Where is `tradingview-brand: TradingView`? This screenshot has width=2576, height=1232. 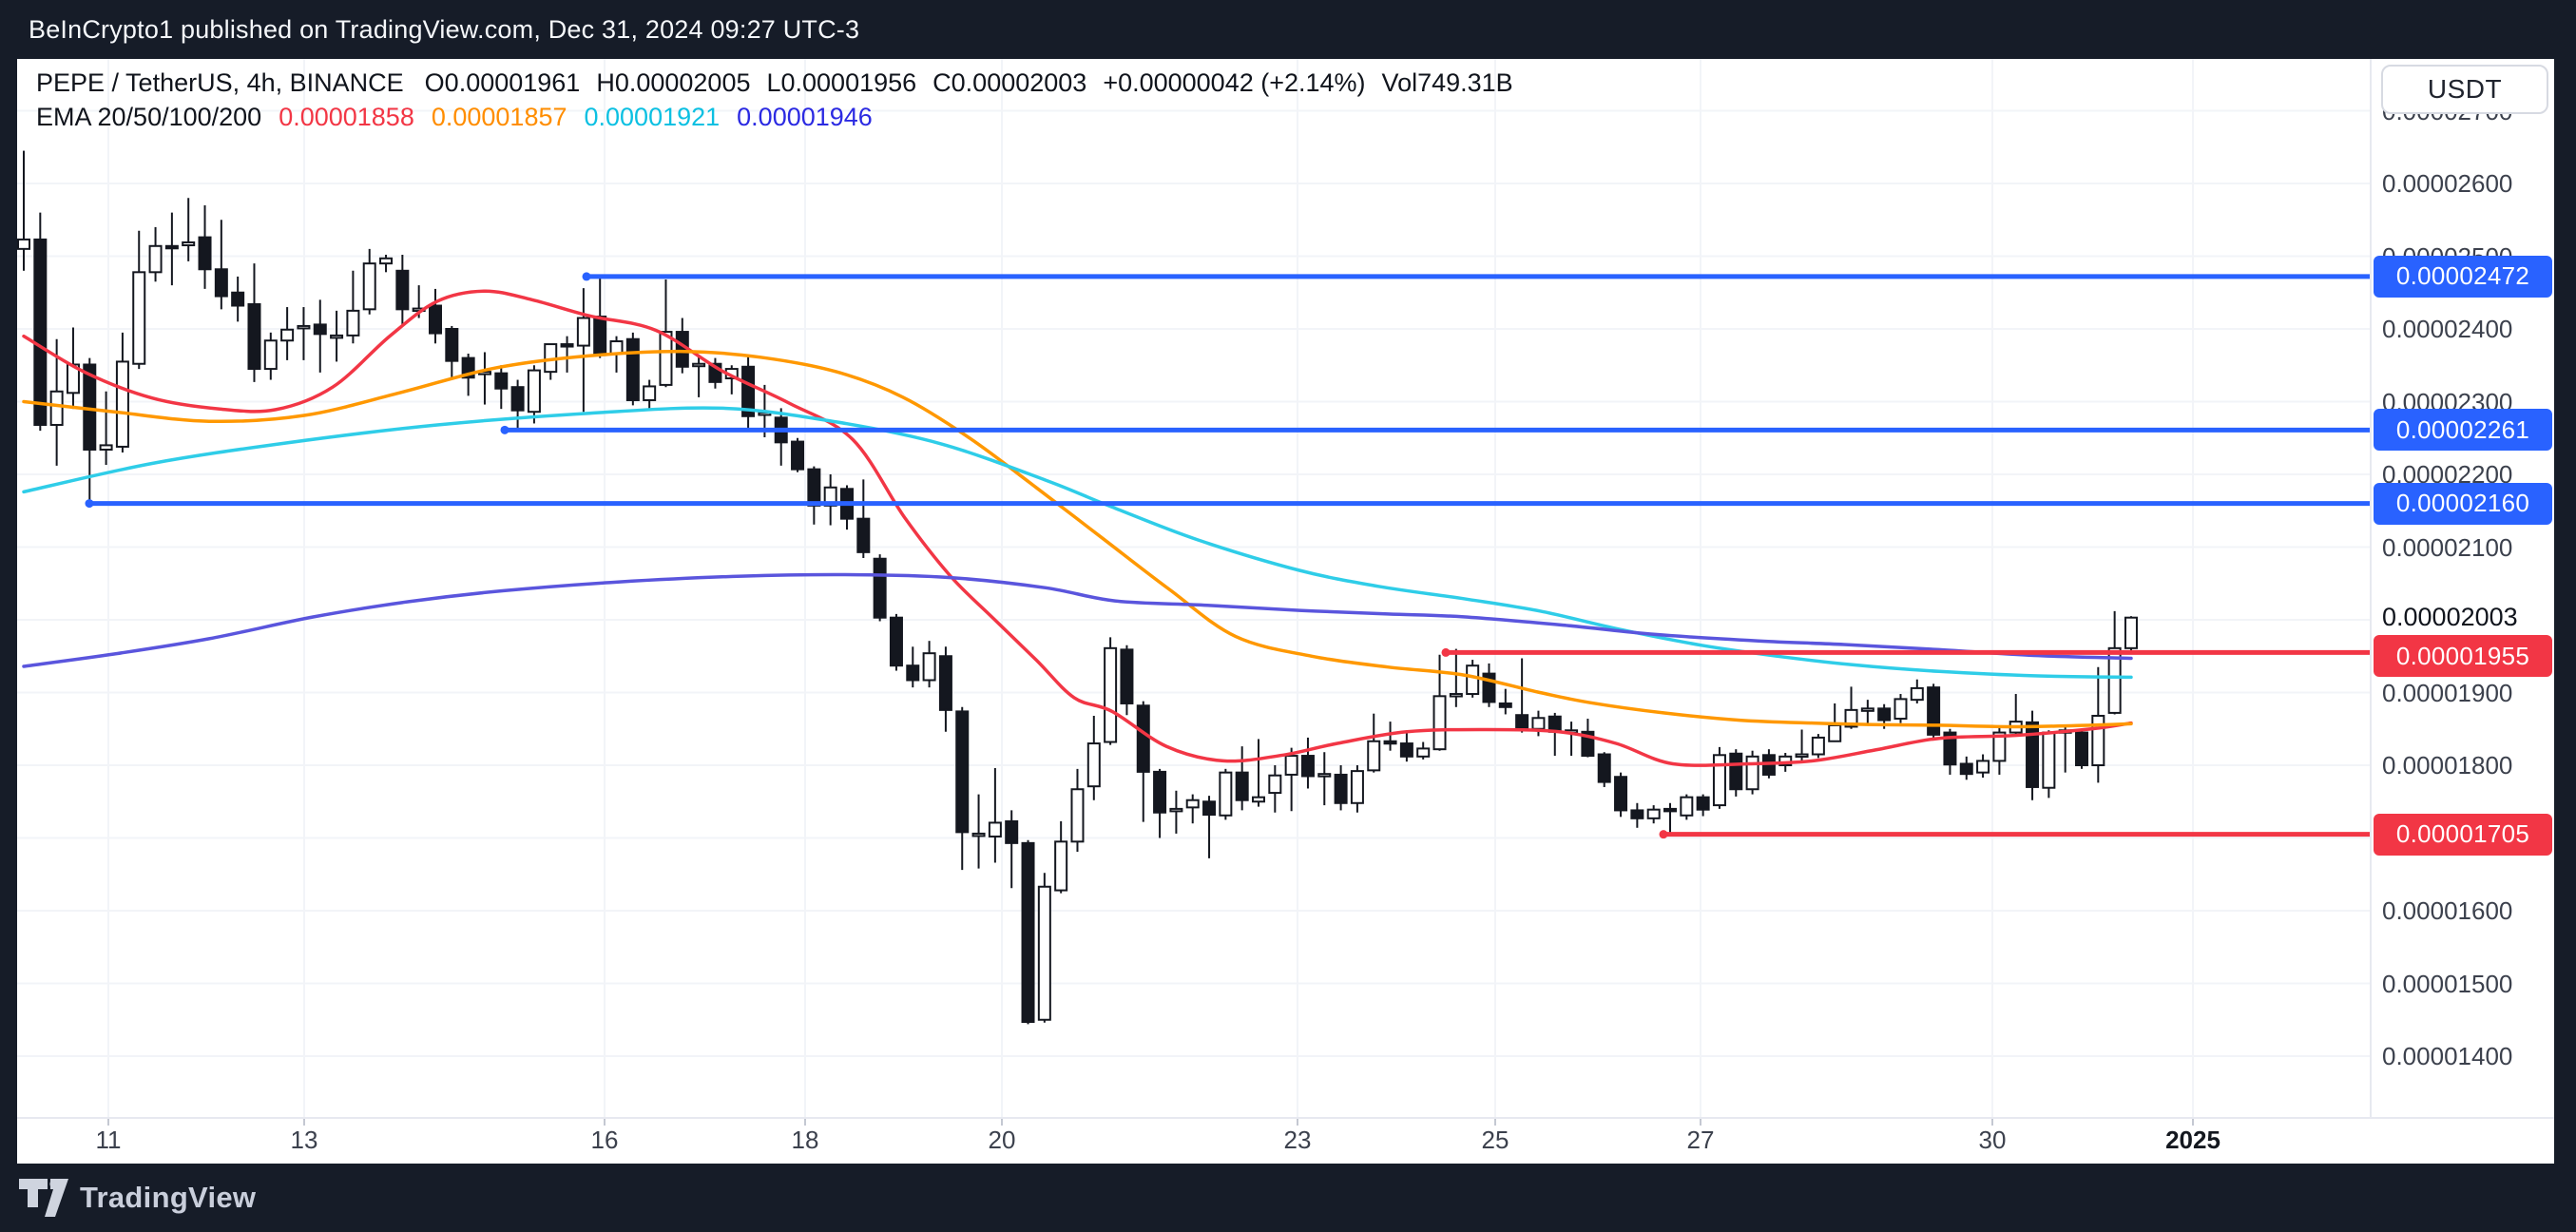
tradingview-brand: TradingView is located at coordinates (137, 1198).